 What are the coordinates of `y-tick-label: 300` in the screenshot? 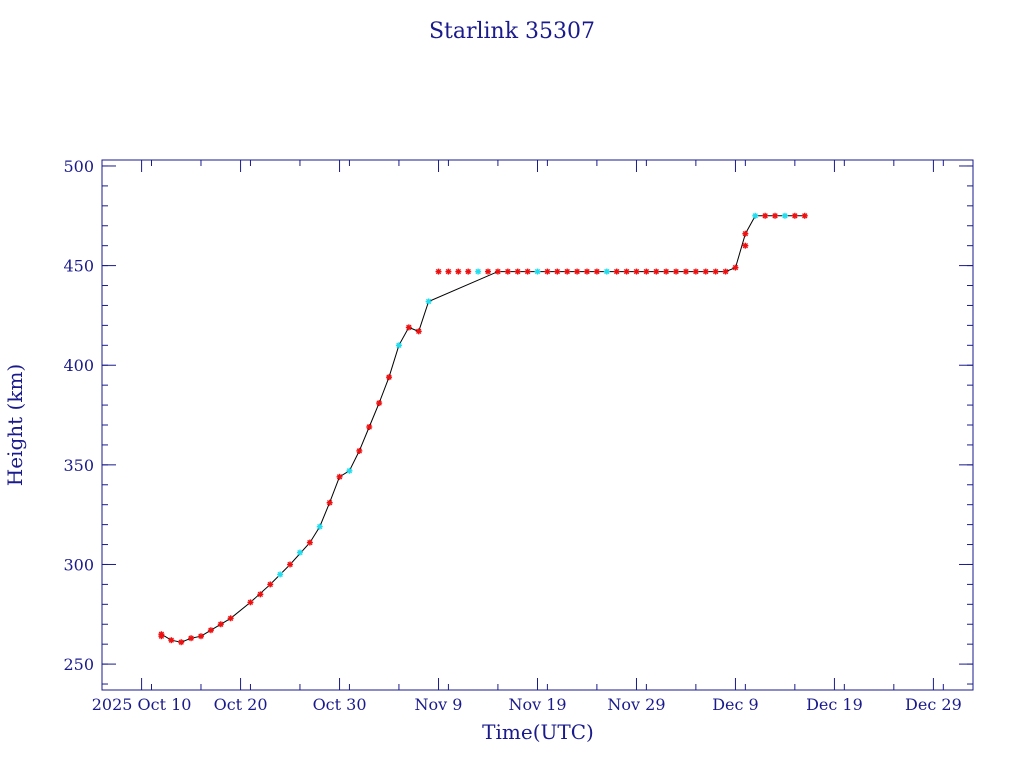 It's located at (78, 564).